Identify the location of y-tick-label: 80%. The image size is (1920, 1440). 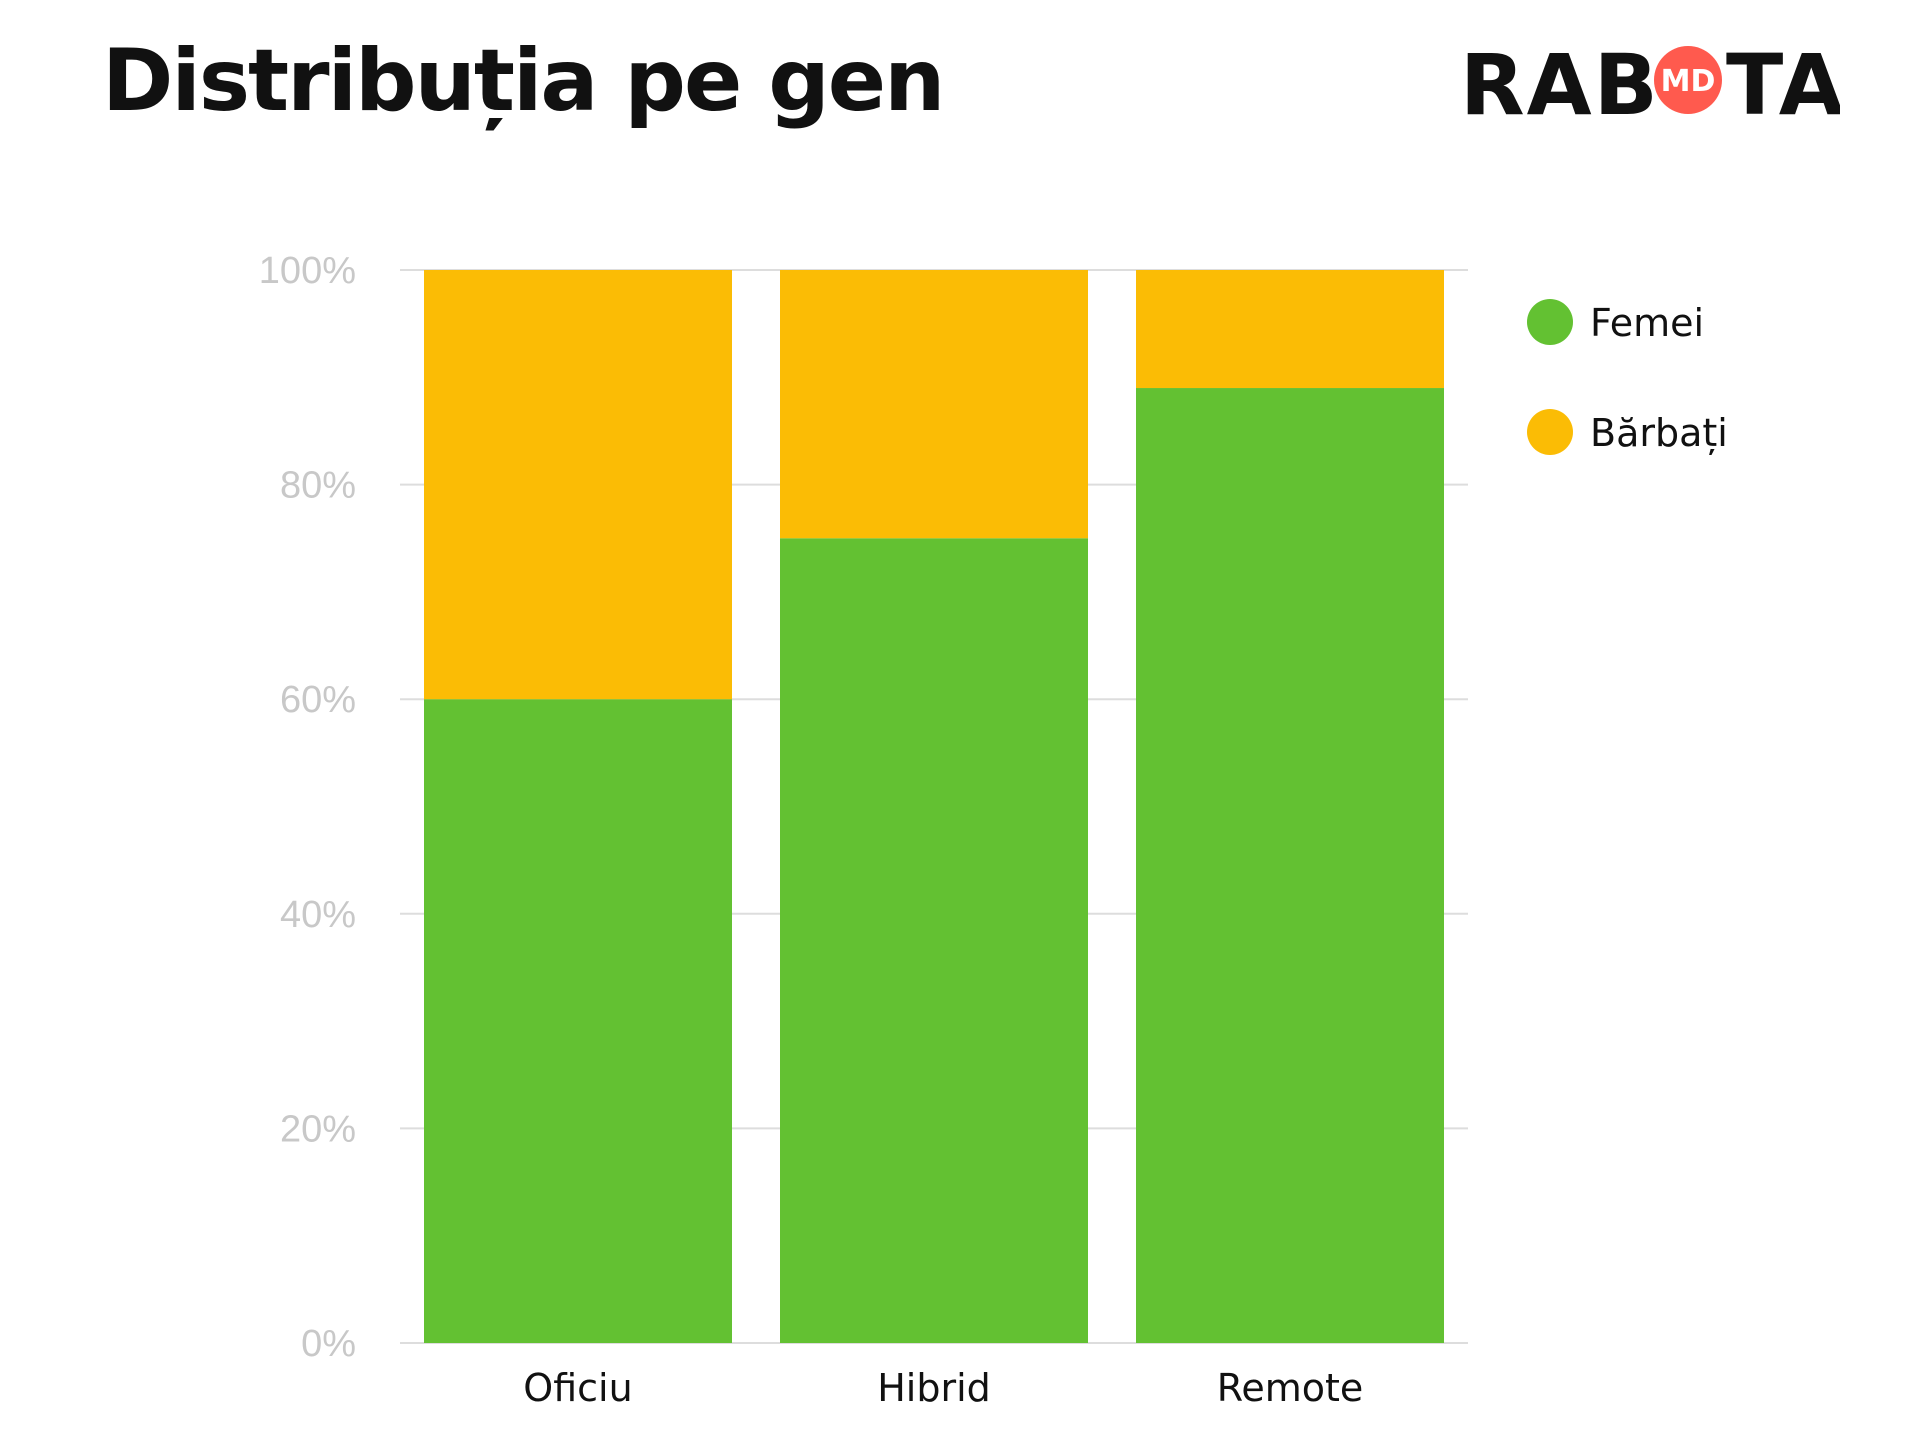
(318, 486).